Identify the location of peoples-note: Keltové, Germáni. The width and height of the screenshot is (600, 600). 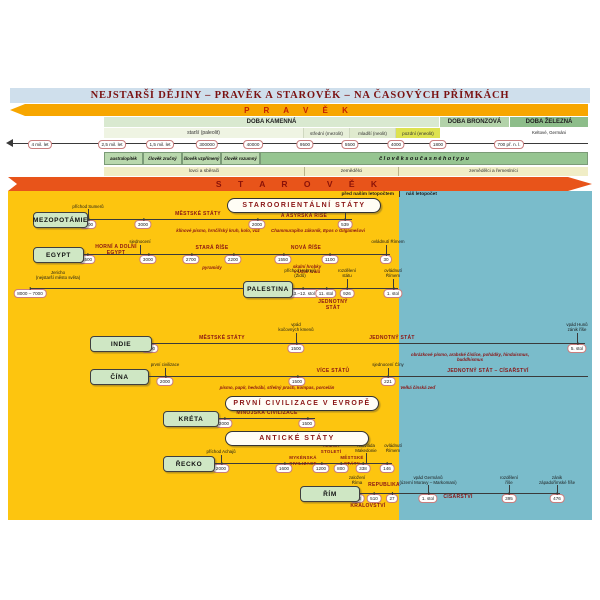
(549, 132).